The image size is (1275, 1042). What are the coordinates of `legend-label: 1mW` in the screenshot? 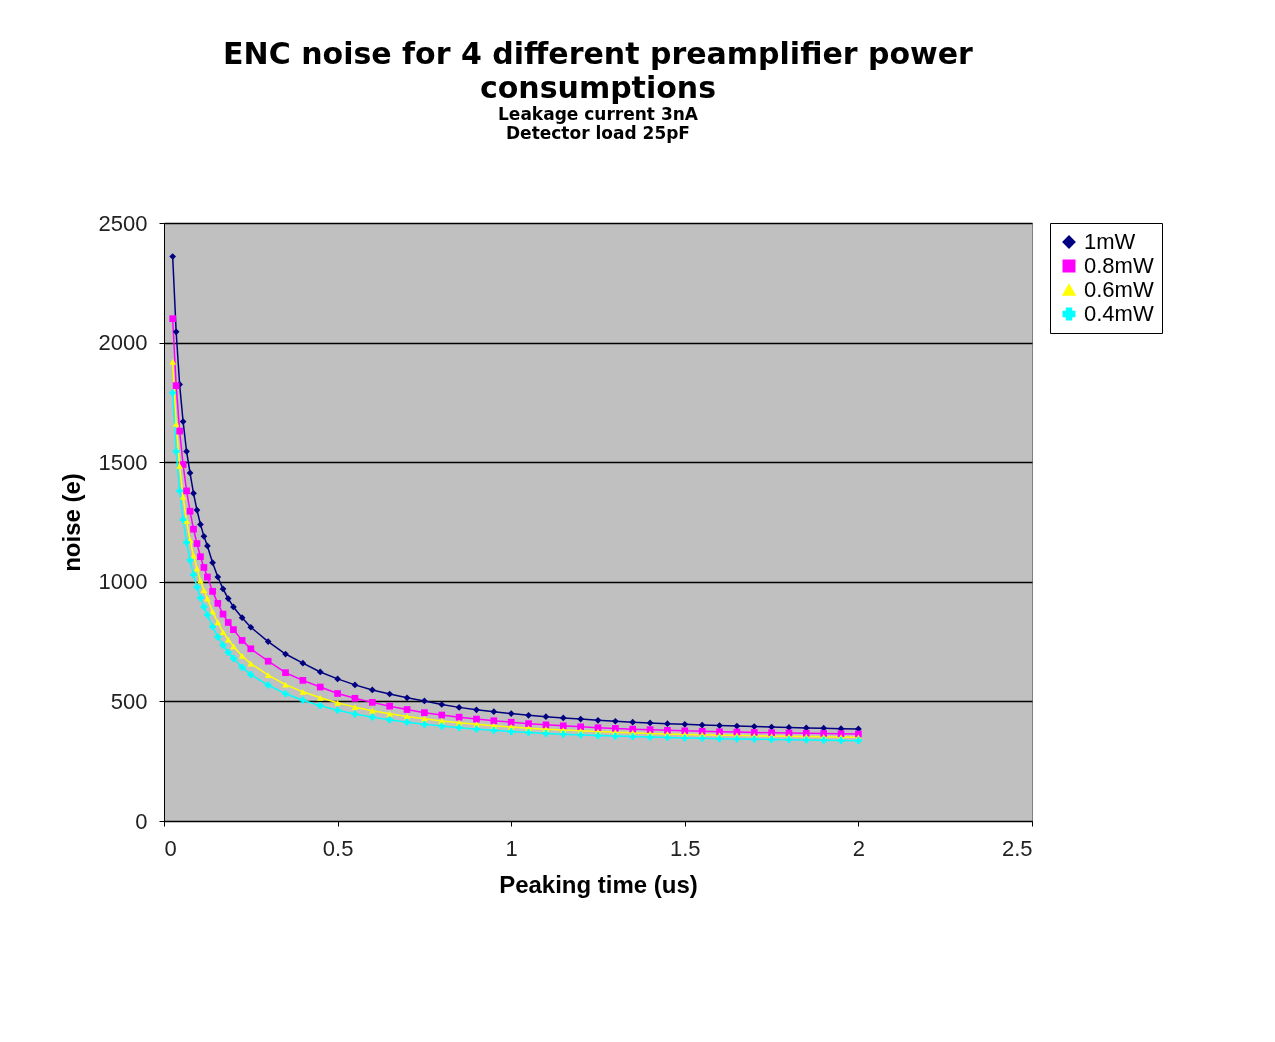 It's located at (1110, 241).